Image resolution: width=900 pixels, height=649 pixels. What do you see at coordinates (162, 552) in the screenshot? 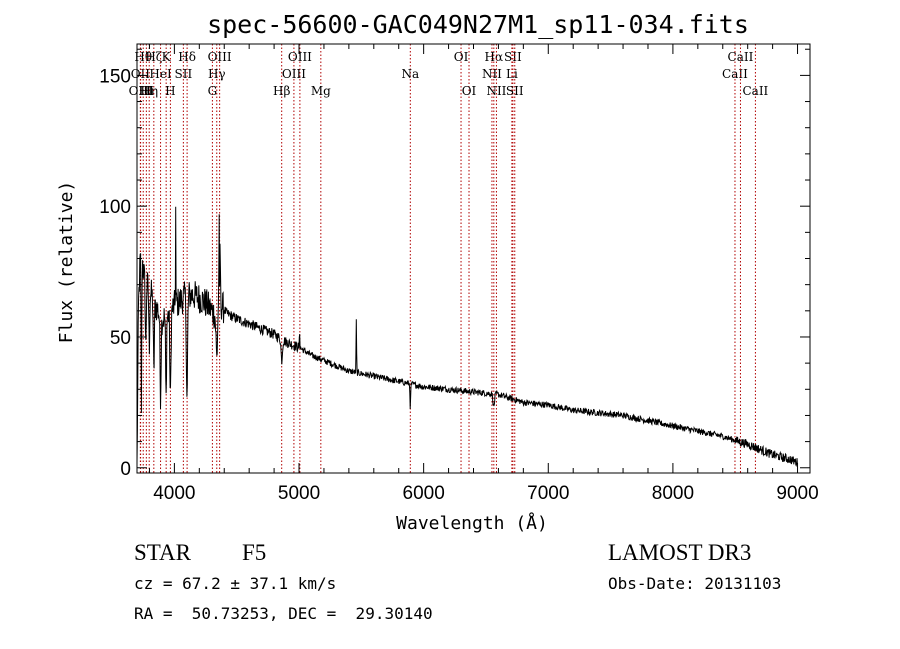
I see `object-class: STAR` at bounding box center [162, 552].